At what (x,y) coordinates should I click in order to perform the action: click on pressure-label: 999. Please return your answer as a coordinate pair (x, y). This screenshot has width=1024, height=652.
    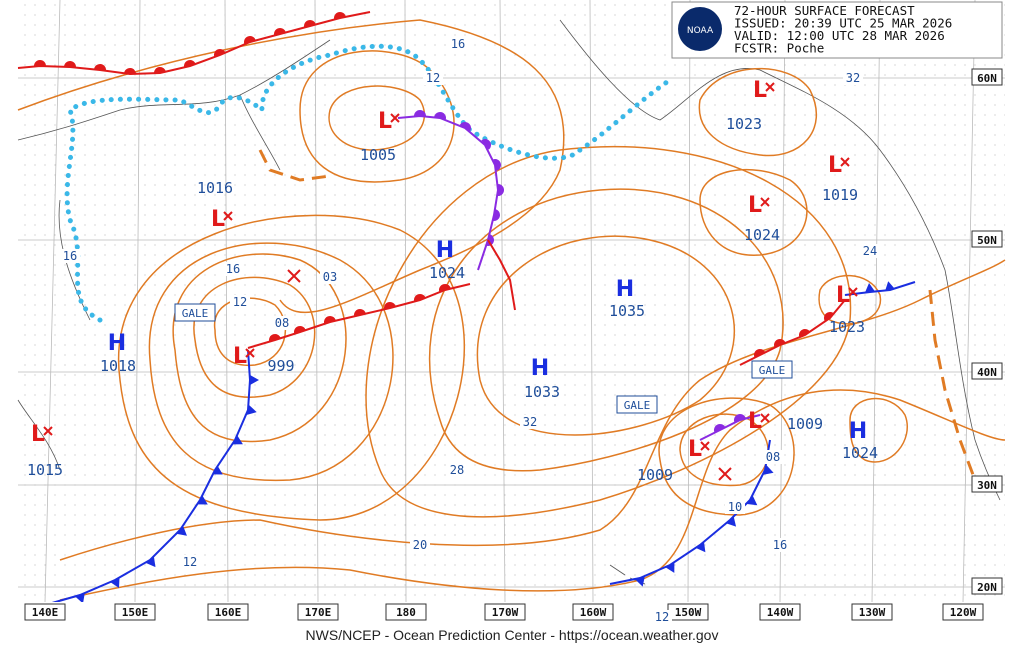
    Looking at the image, I should click on (280, 366).